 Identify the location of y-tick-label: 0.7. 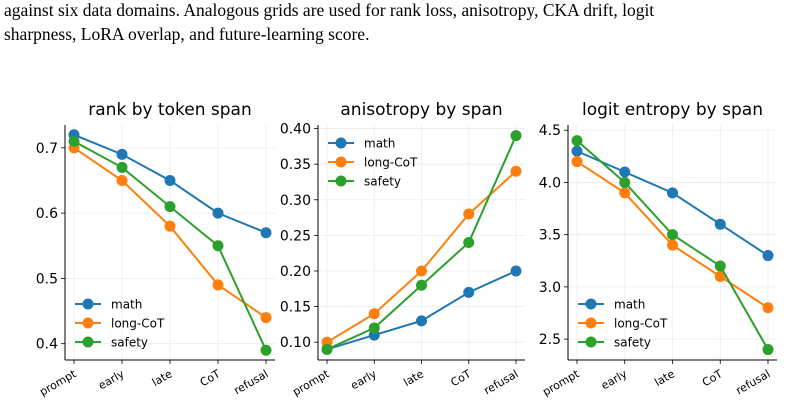
(47, 149).